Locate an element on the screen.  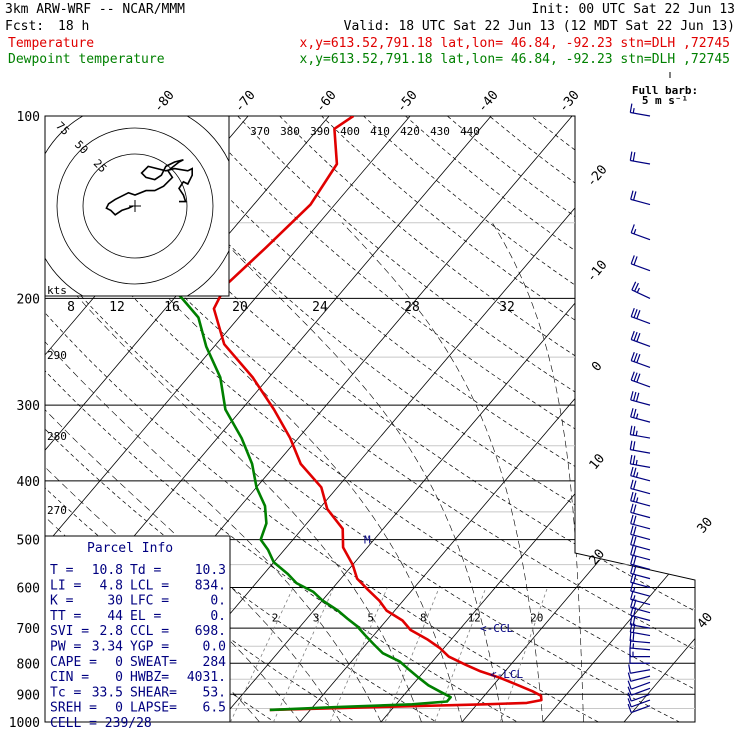
hodograph-speed-label: 16 is located at coordinates (172, 307).